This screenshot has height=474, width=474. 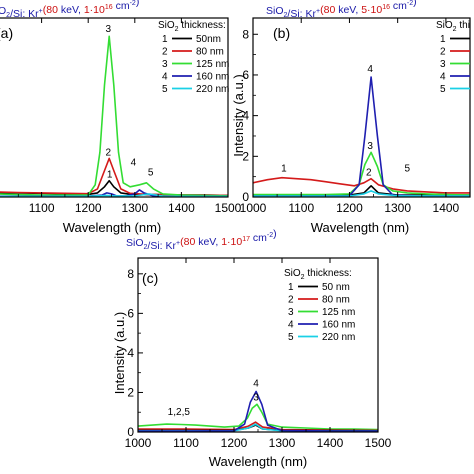 I want to click on panel-label: (a), so click(x=6, y=33).